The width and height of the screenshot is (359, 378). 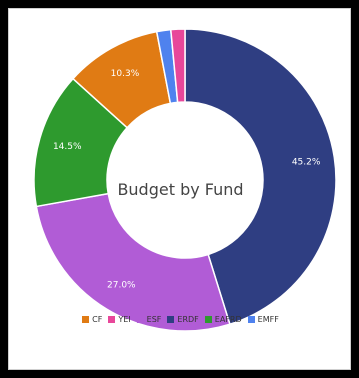 I want to click on legend-item-cf: CF, so click(x=92, y=319).